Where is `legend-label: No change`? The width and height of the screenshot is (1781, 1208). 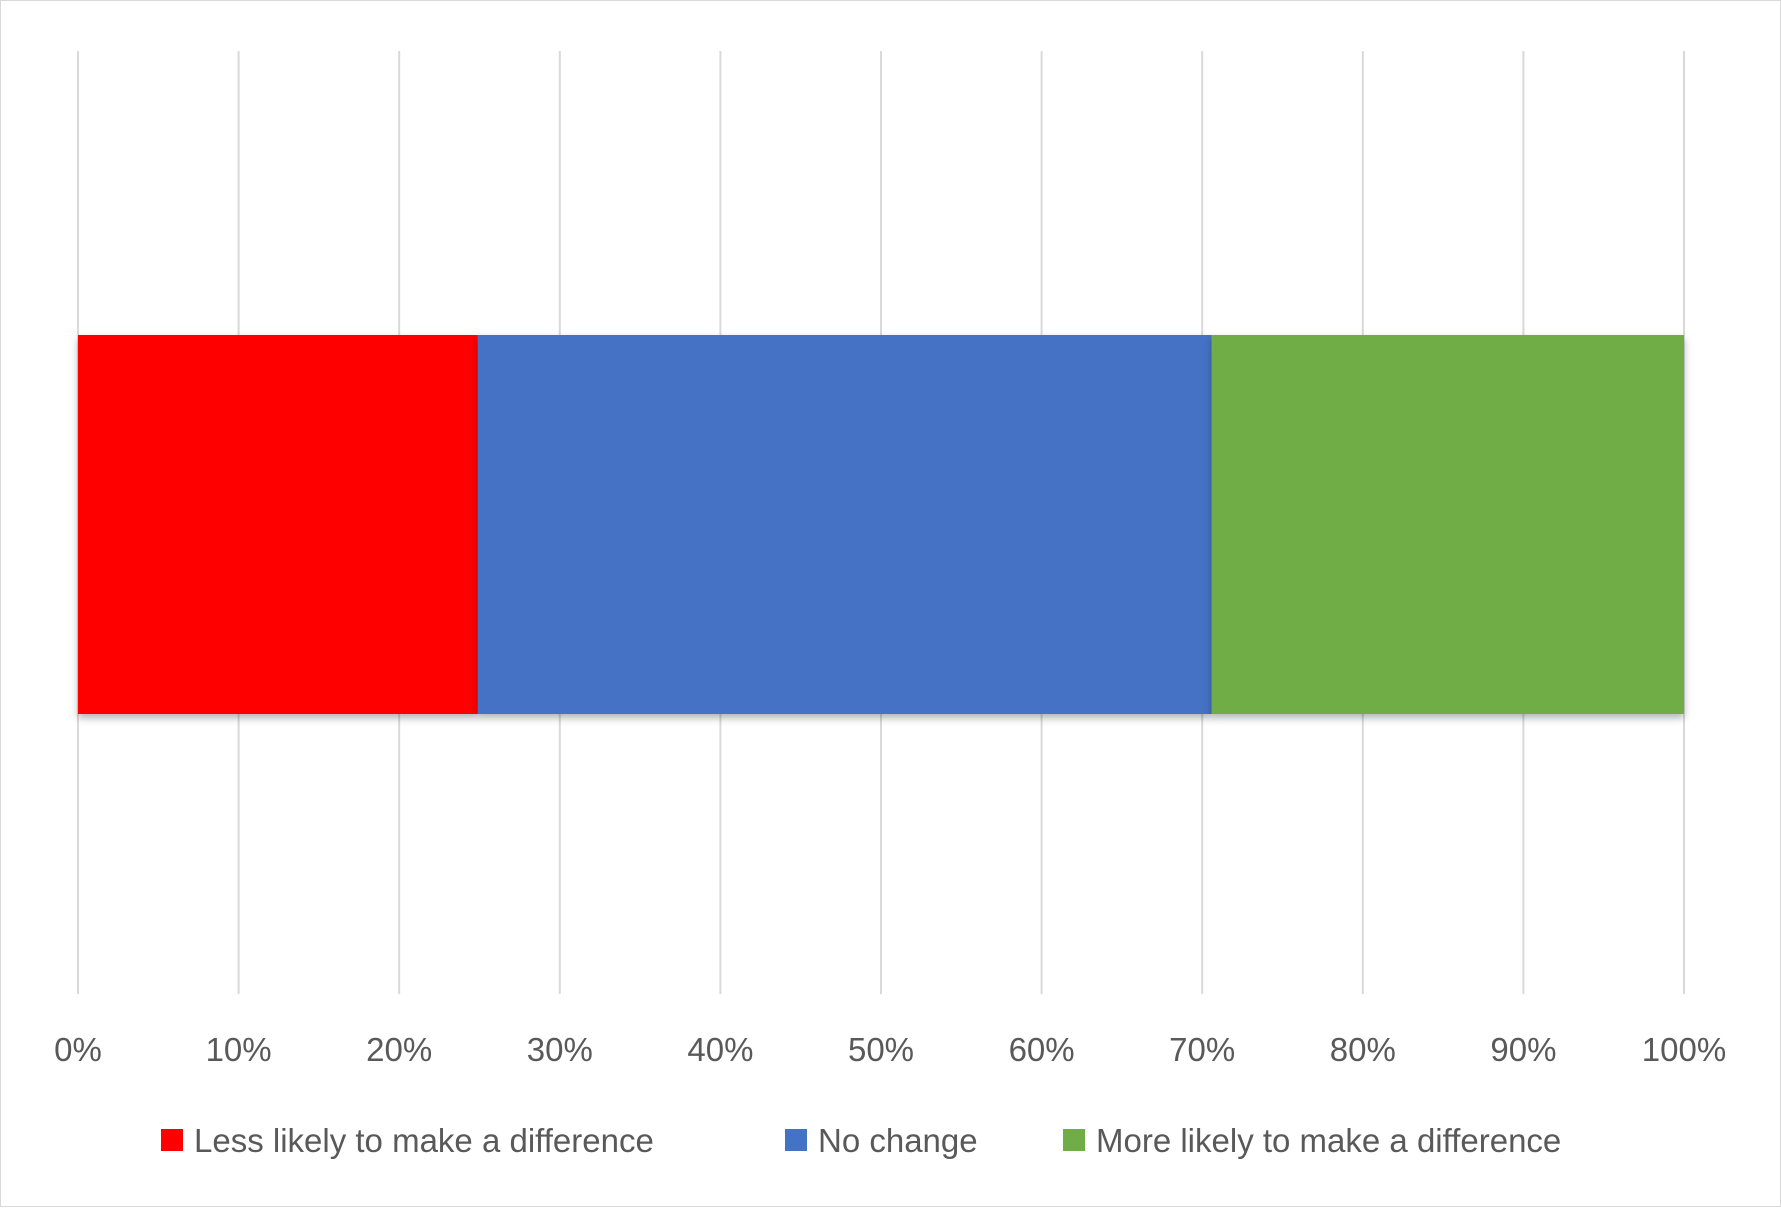 legend-label: No change is located at coordinates (898, 1140).